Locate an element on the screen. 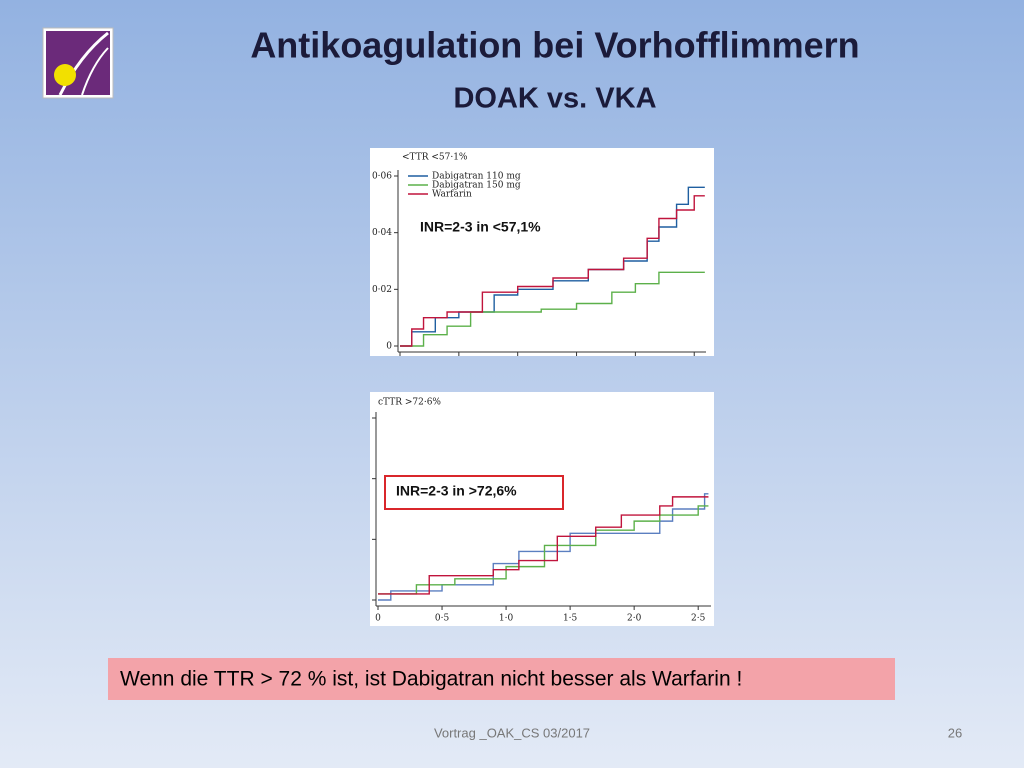 This screenshot has height=768, width=1024. title: Antikoagulation bei Vorhofflimmern is located at coordinates (554, 45).